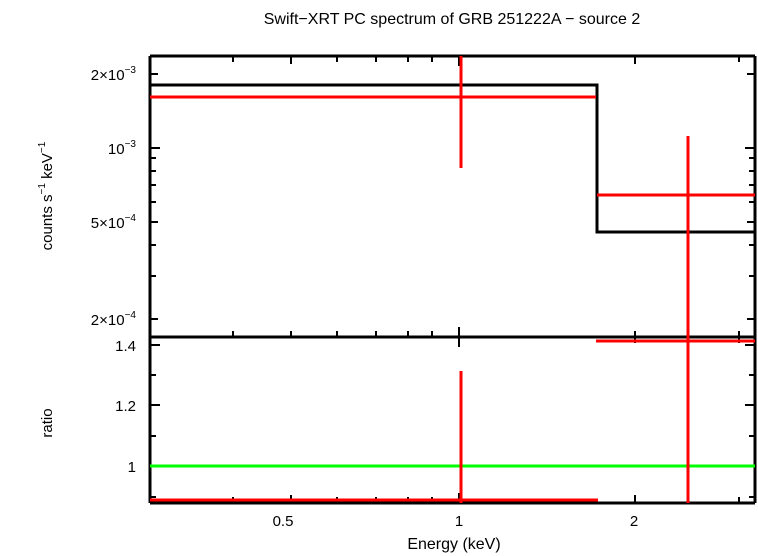 The width and height of the screenshot is (758, 556). I want to click on bottom-ytick-labels: 1.4 1.2 1, so click(125, 407).